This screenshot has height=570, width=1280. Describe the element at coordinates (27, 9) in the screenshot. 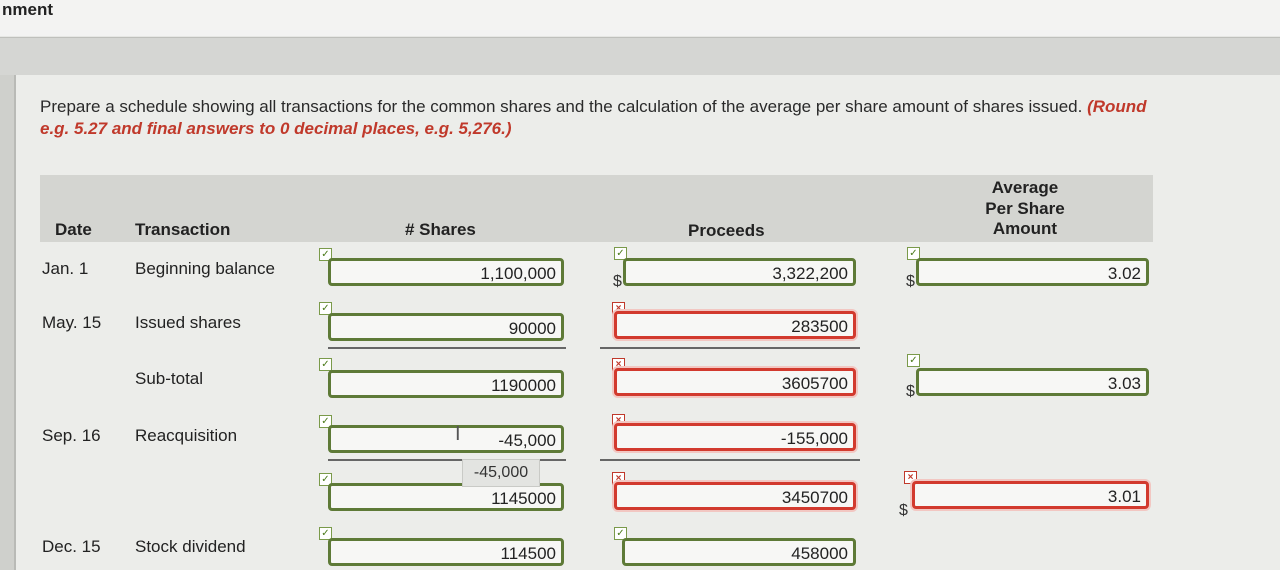

I see `page-title-fragment: nment` at that location.